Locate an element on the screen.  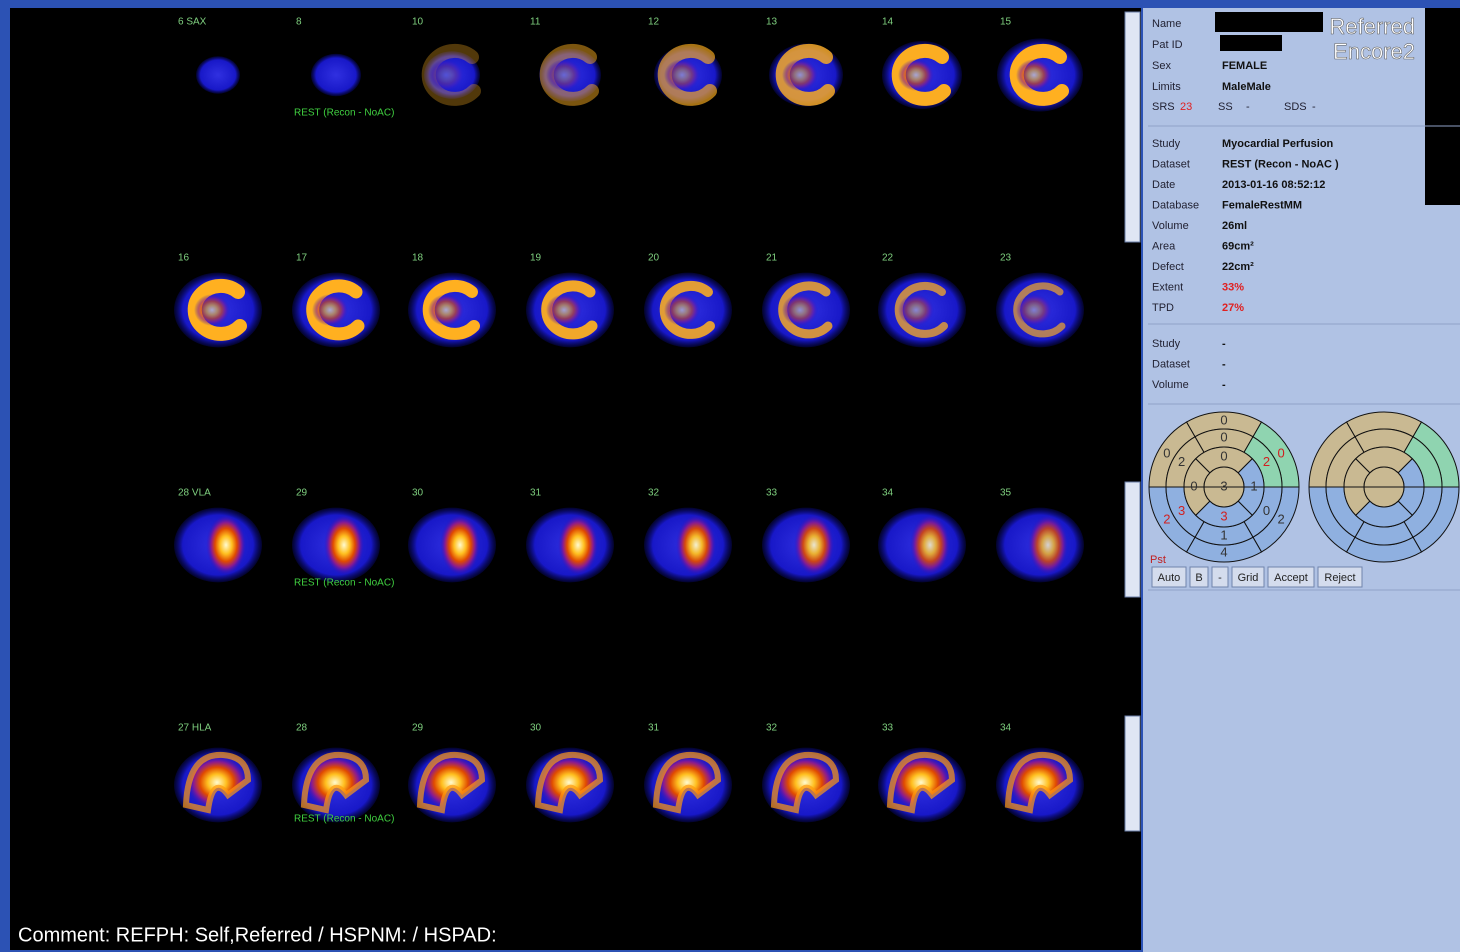
slice-label: 17 is located at coordinates (302, 258).